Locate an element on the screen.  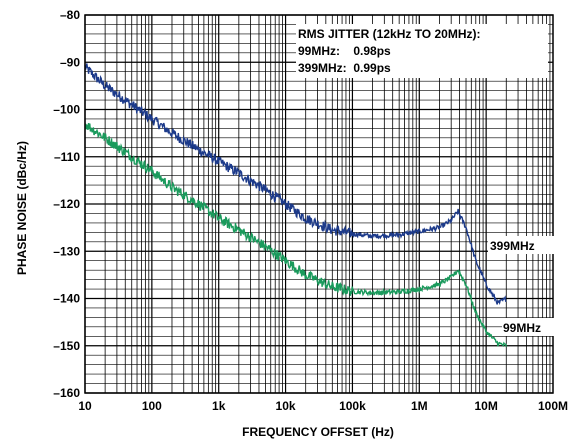
annotation-line: 99MHz: 0.98ps is located at coordinates (344, 51).